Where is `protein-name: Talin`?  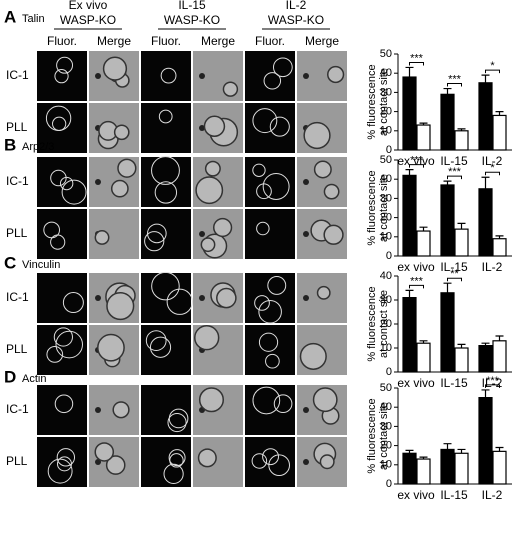
protein-name: Talin is located at coordinates (33, 19).